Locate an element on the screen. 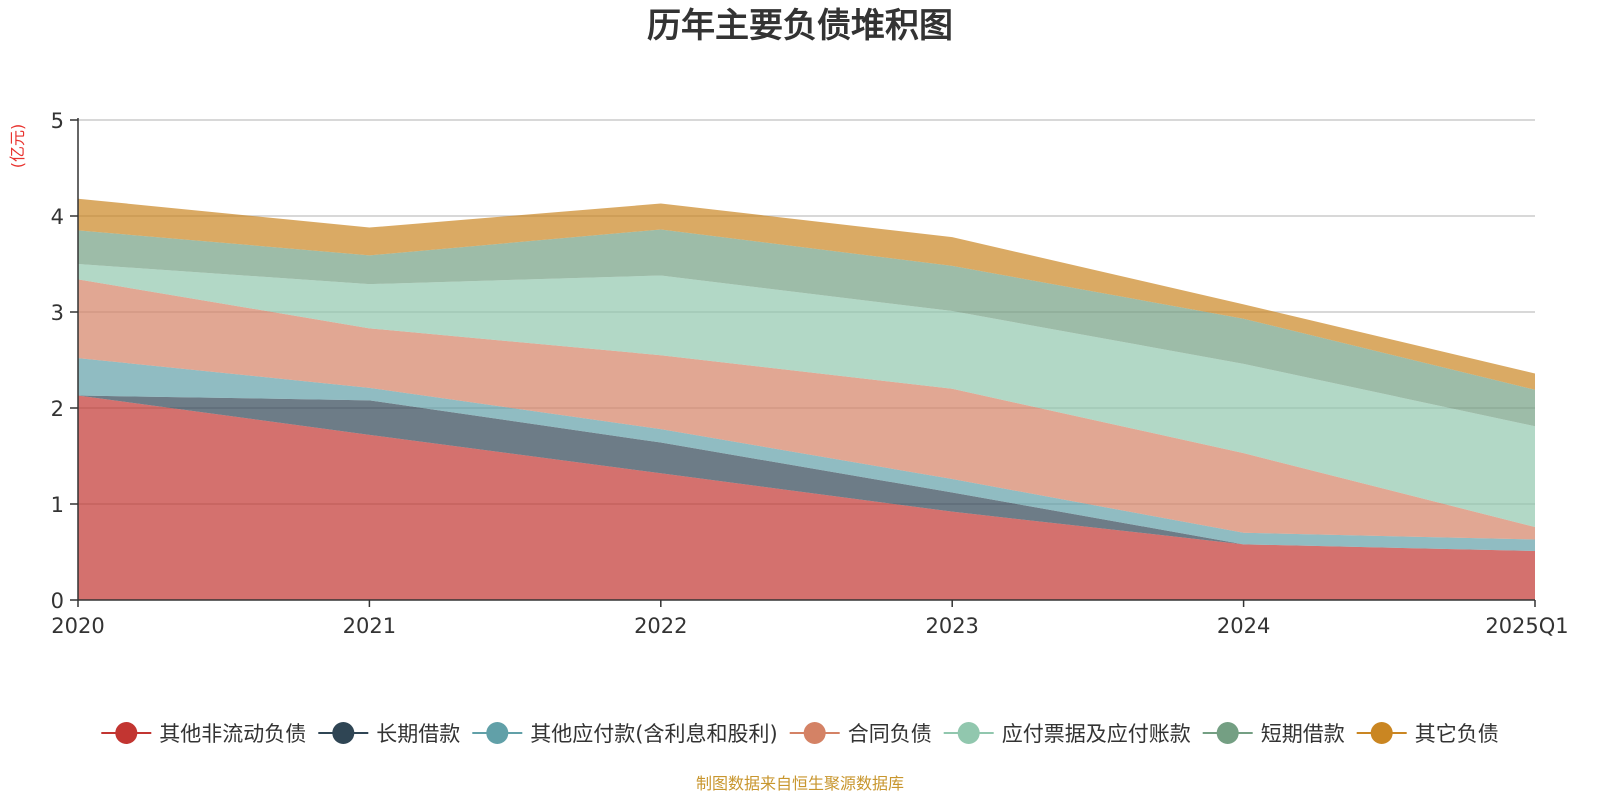 The width and height of the screenshot is (1600, 800). legend-item-7: 其它负债 is located at coordinates (1427, 734).